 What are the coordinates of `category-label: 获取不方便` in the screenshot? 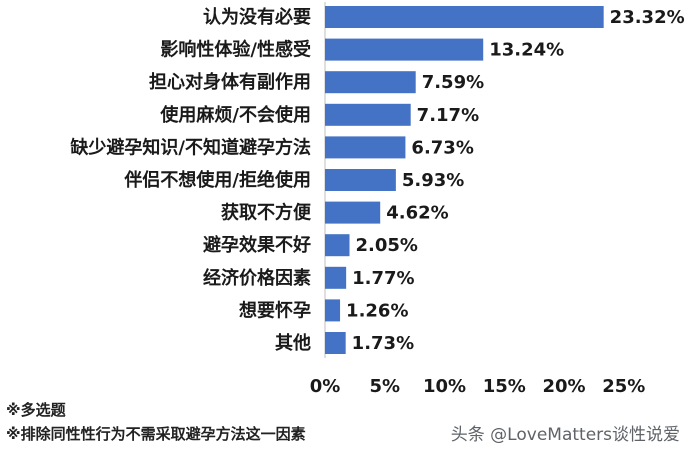 It's located at (266, 213).